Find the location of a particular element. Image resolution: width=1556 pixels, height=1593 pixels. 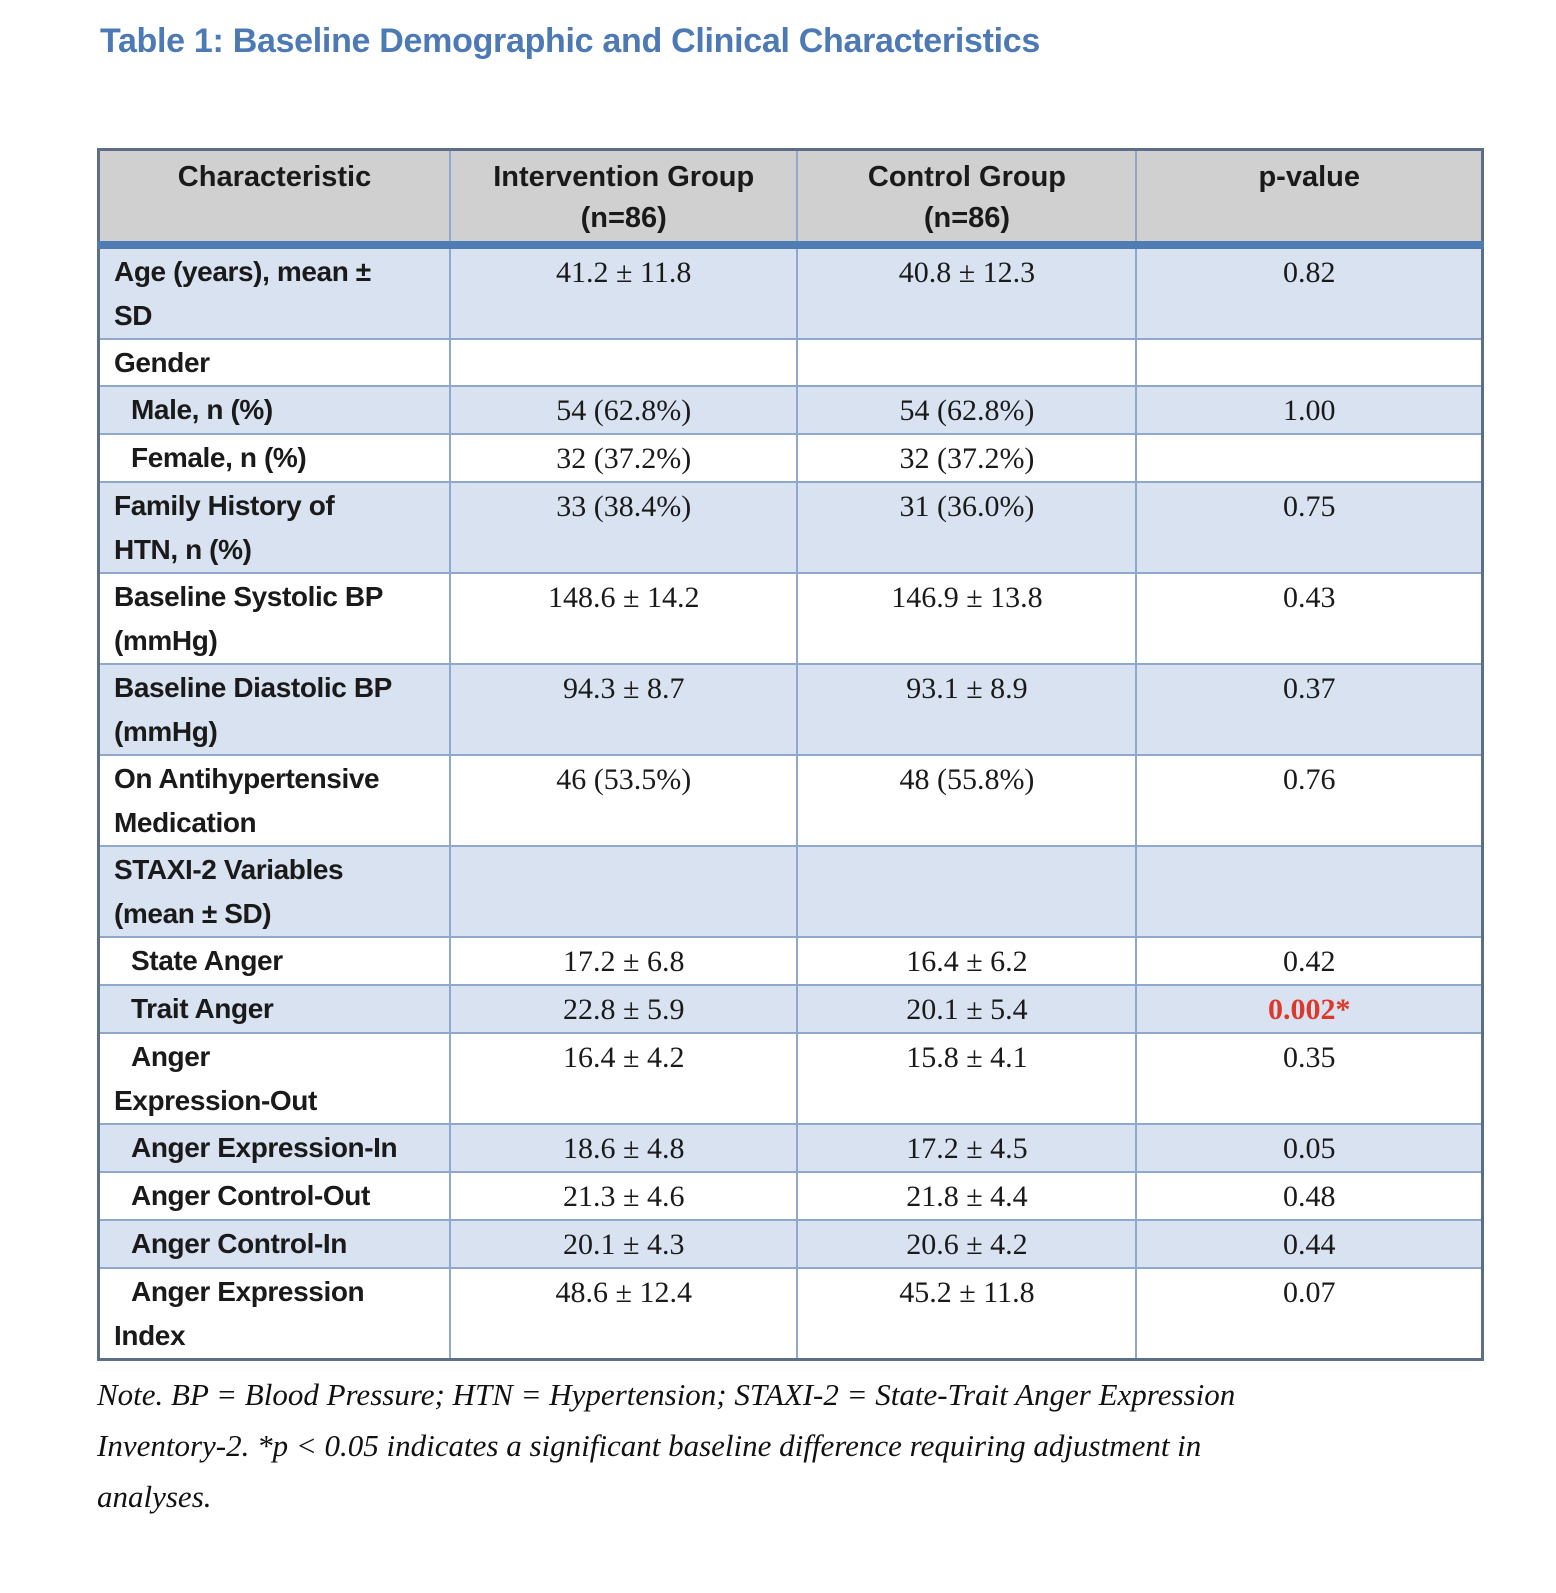

characteristic-cell: Family History of HTN, n (%) is located at coordinates (274, 527).